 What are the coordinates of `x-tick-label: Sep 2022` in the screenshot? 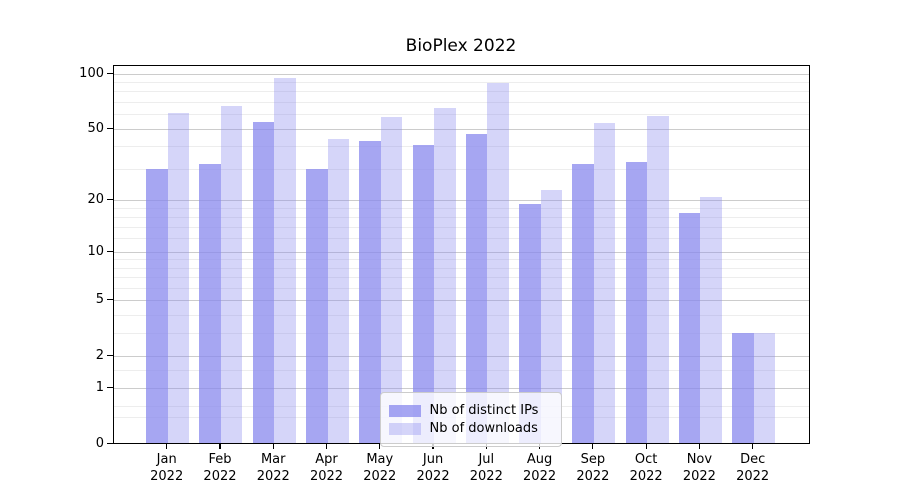 It's located at (593, 468).